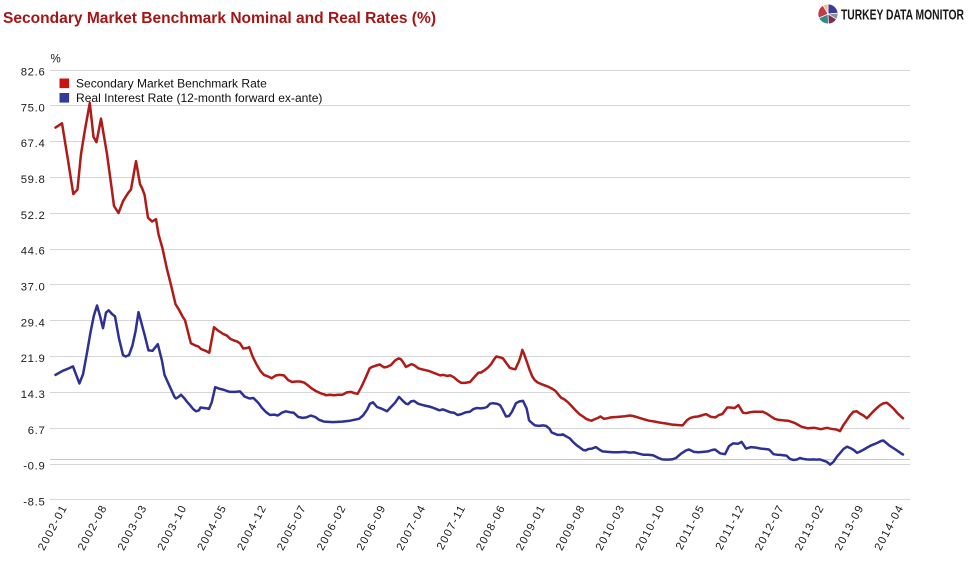 The height and width of the screenshot is (570, 970). What do you see at coordinates (33, 359) in the screenshot?
I see `svg-text: 21.9` at bounding box center [33, 359].